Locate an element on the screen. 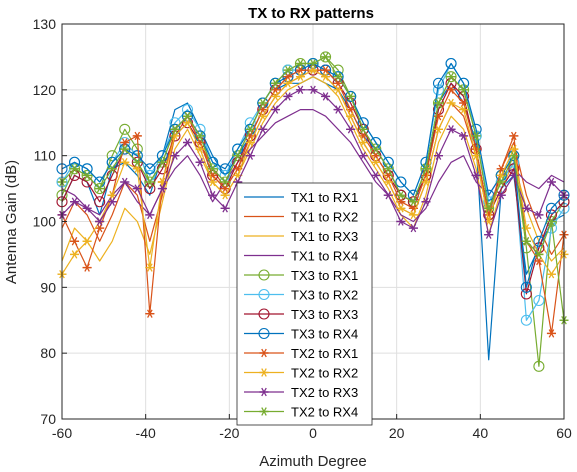  legend-entry: TX2 to RX2 is located at coordinates (301, 373).